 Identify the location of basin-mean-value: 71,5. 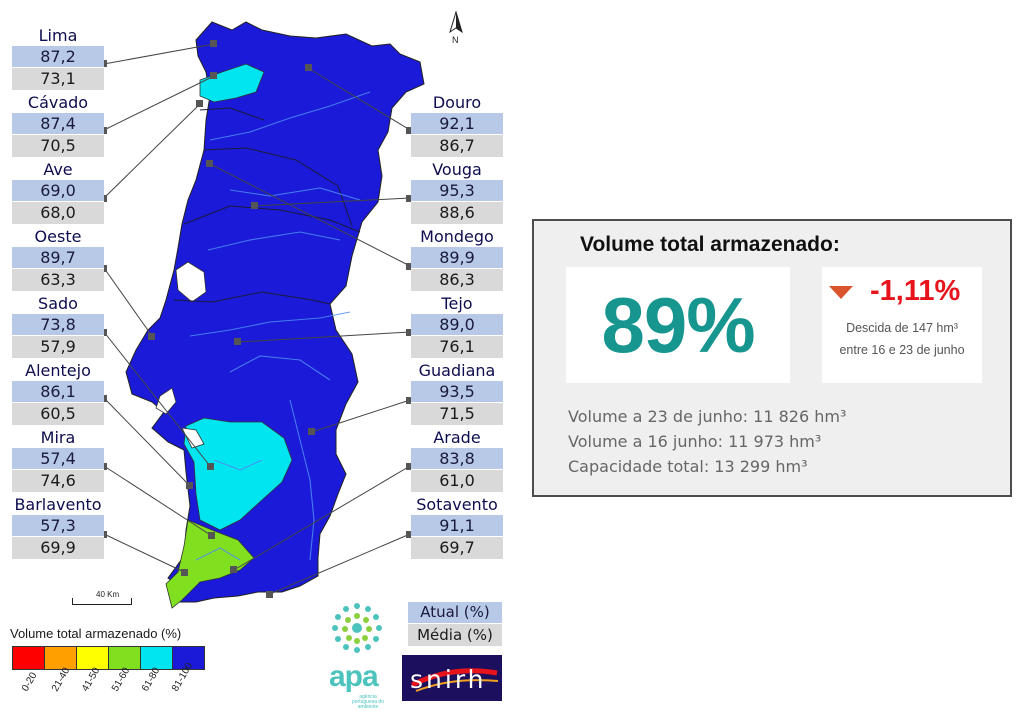
(457, 414).